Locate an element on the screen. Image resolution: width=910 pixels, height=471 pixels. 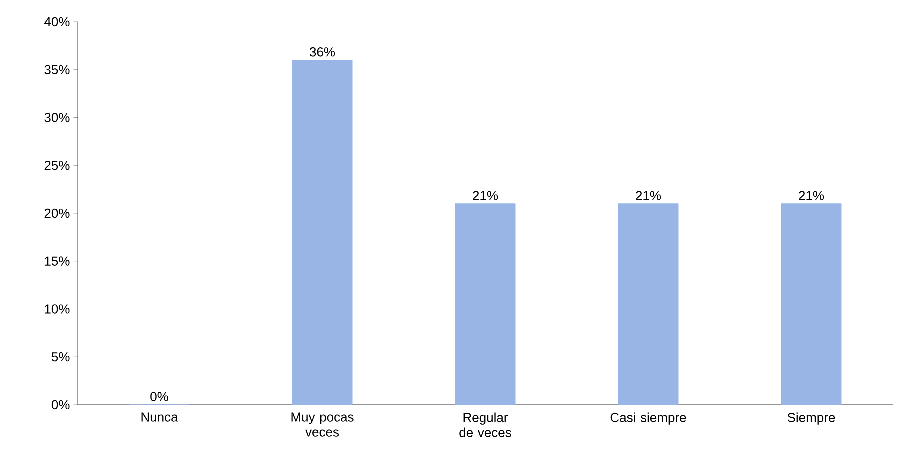
x-tick-label: Casi siempre is located at coordinates (648, 418).